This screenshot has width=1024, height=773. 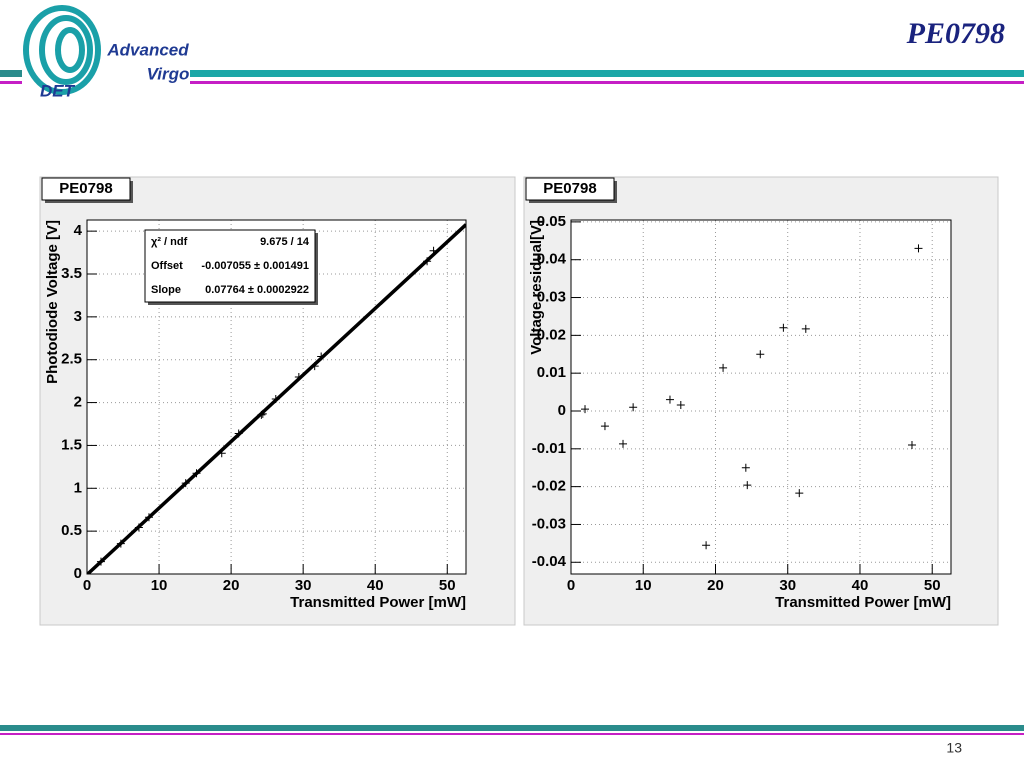 What do you see at coordinates (169, 242) in the screenshot?
I see `stats-label: χ² / ndf` at bounding box center [169, 242].